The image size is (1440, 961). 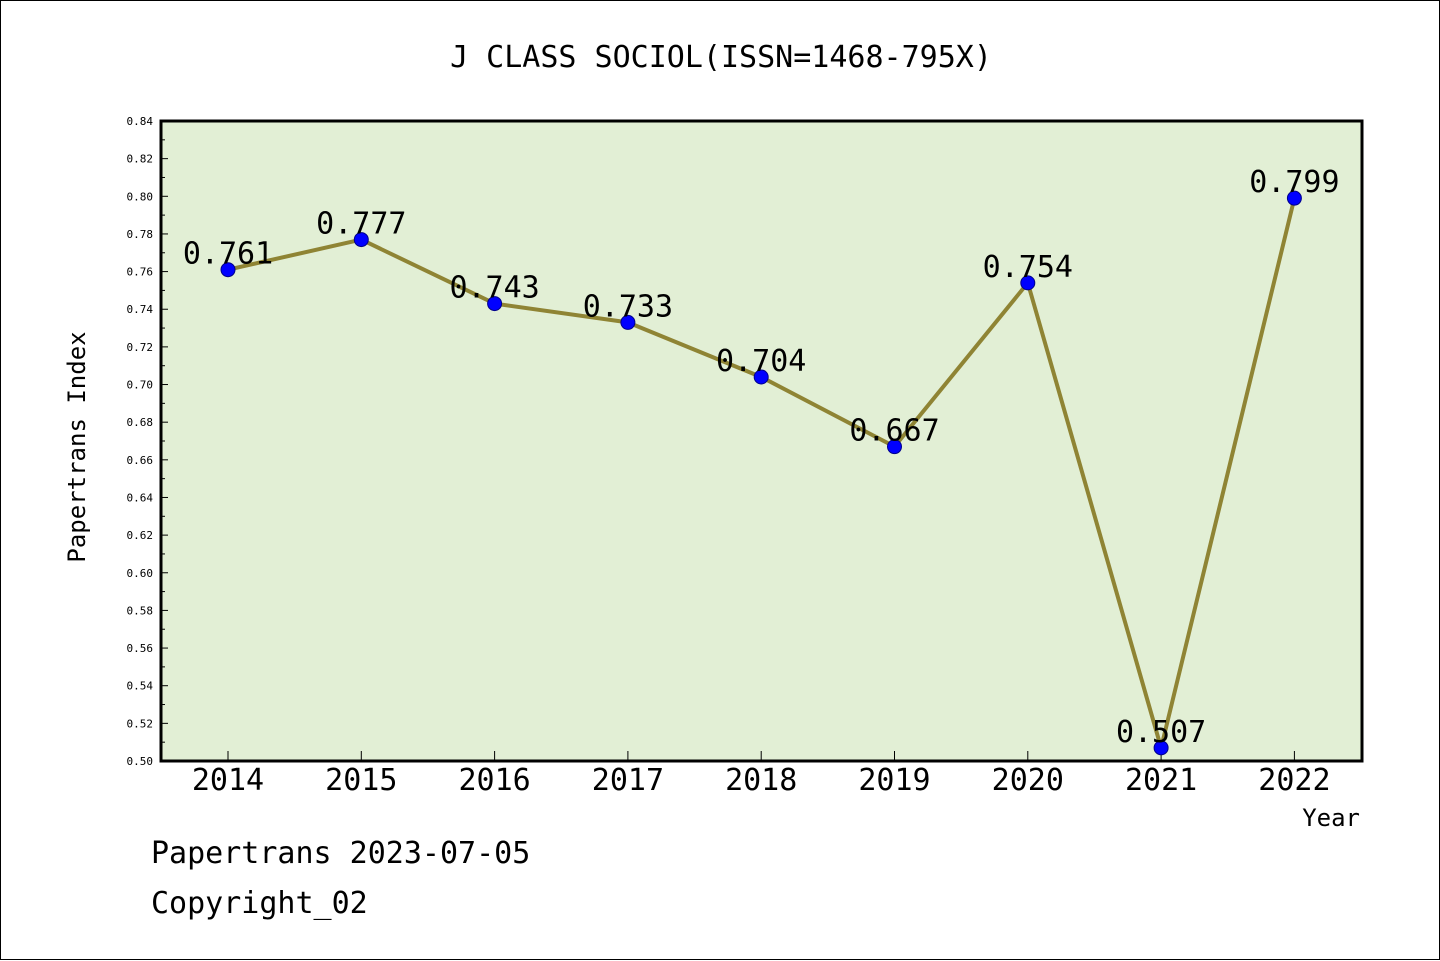 What do you see at coordinates (894, 780) in the screenshot?
I see `x-tick-label: 2019` at bounding box center [894, 780].